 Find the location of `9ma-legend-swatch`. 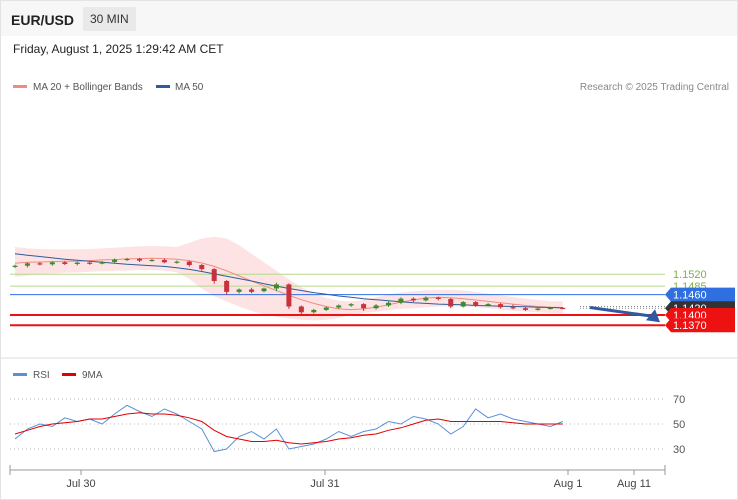

9ma-legend-swatch is located at coordinates (69, 374).